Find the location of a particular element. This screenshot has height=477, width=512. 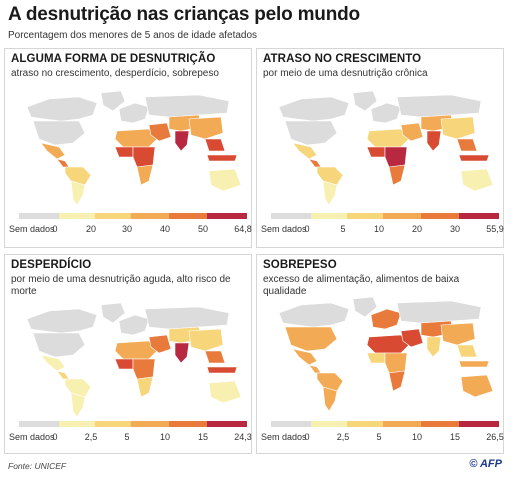

panel-title: ALGUMA FORMA DE DESNUTRIÇÃO is located at coordinates (113, 59).